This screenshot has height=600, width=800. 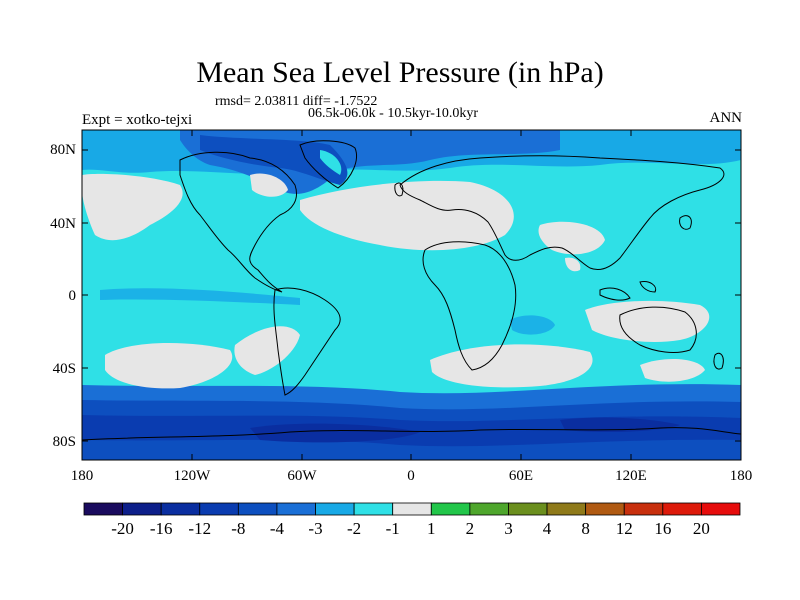 I want to click on map-title: Mean Sea Level Pressure (in hPa), so click(x=400, y=72).